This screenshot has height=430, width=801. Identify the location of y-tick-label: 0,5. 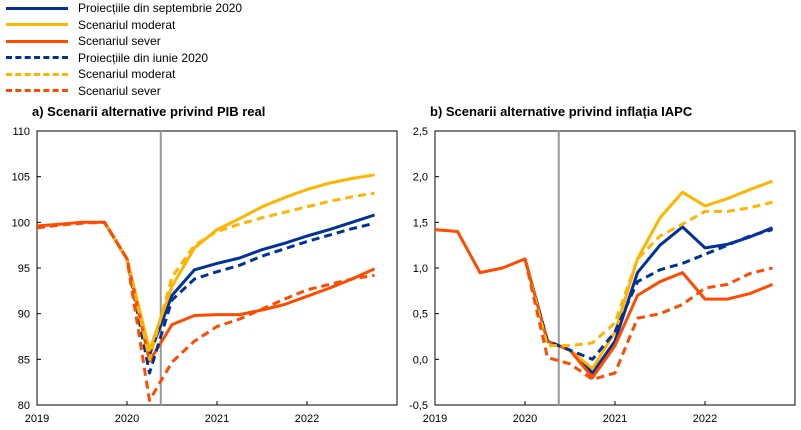
(420, 315).